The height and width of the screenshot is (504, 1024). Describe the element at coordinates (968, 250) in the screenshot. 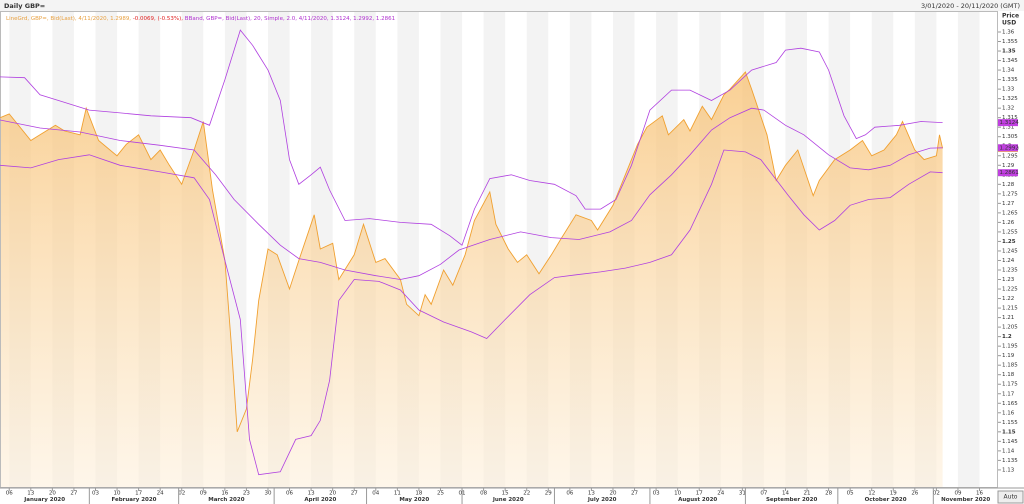

I see `week-stripe` at that location.